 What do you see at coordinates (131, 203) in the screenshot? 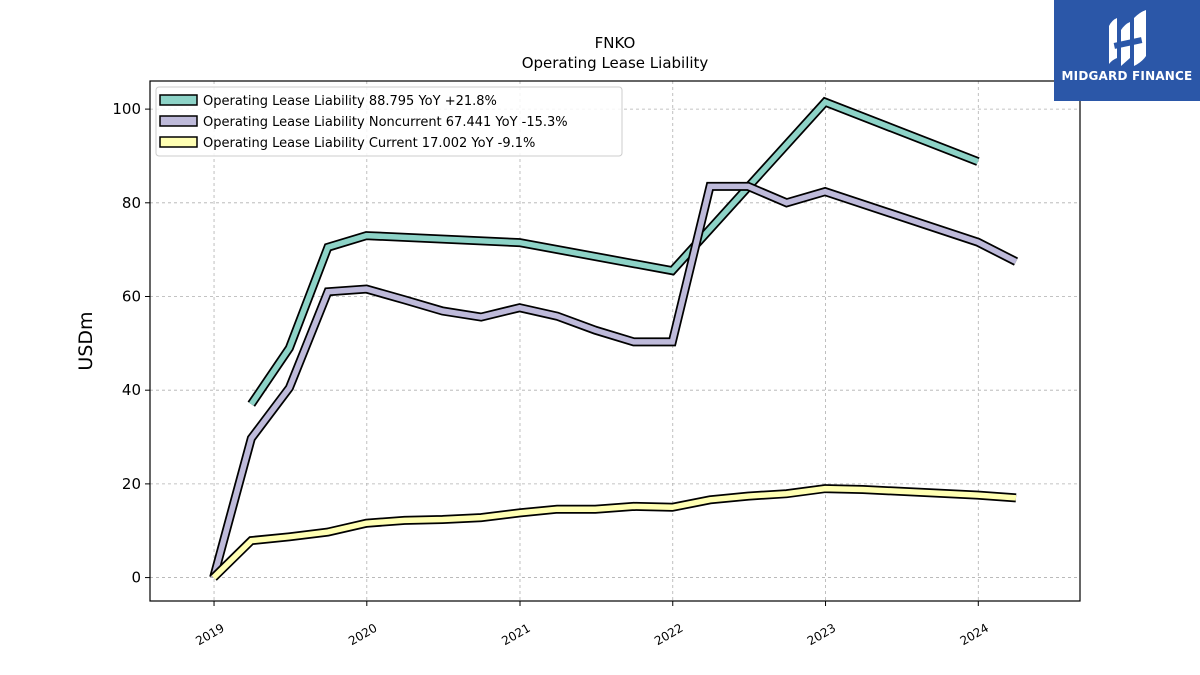
I see `y-tick-label: 80` at bounding box center [131, 203].